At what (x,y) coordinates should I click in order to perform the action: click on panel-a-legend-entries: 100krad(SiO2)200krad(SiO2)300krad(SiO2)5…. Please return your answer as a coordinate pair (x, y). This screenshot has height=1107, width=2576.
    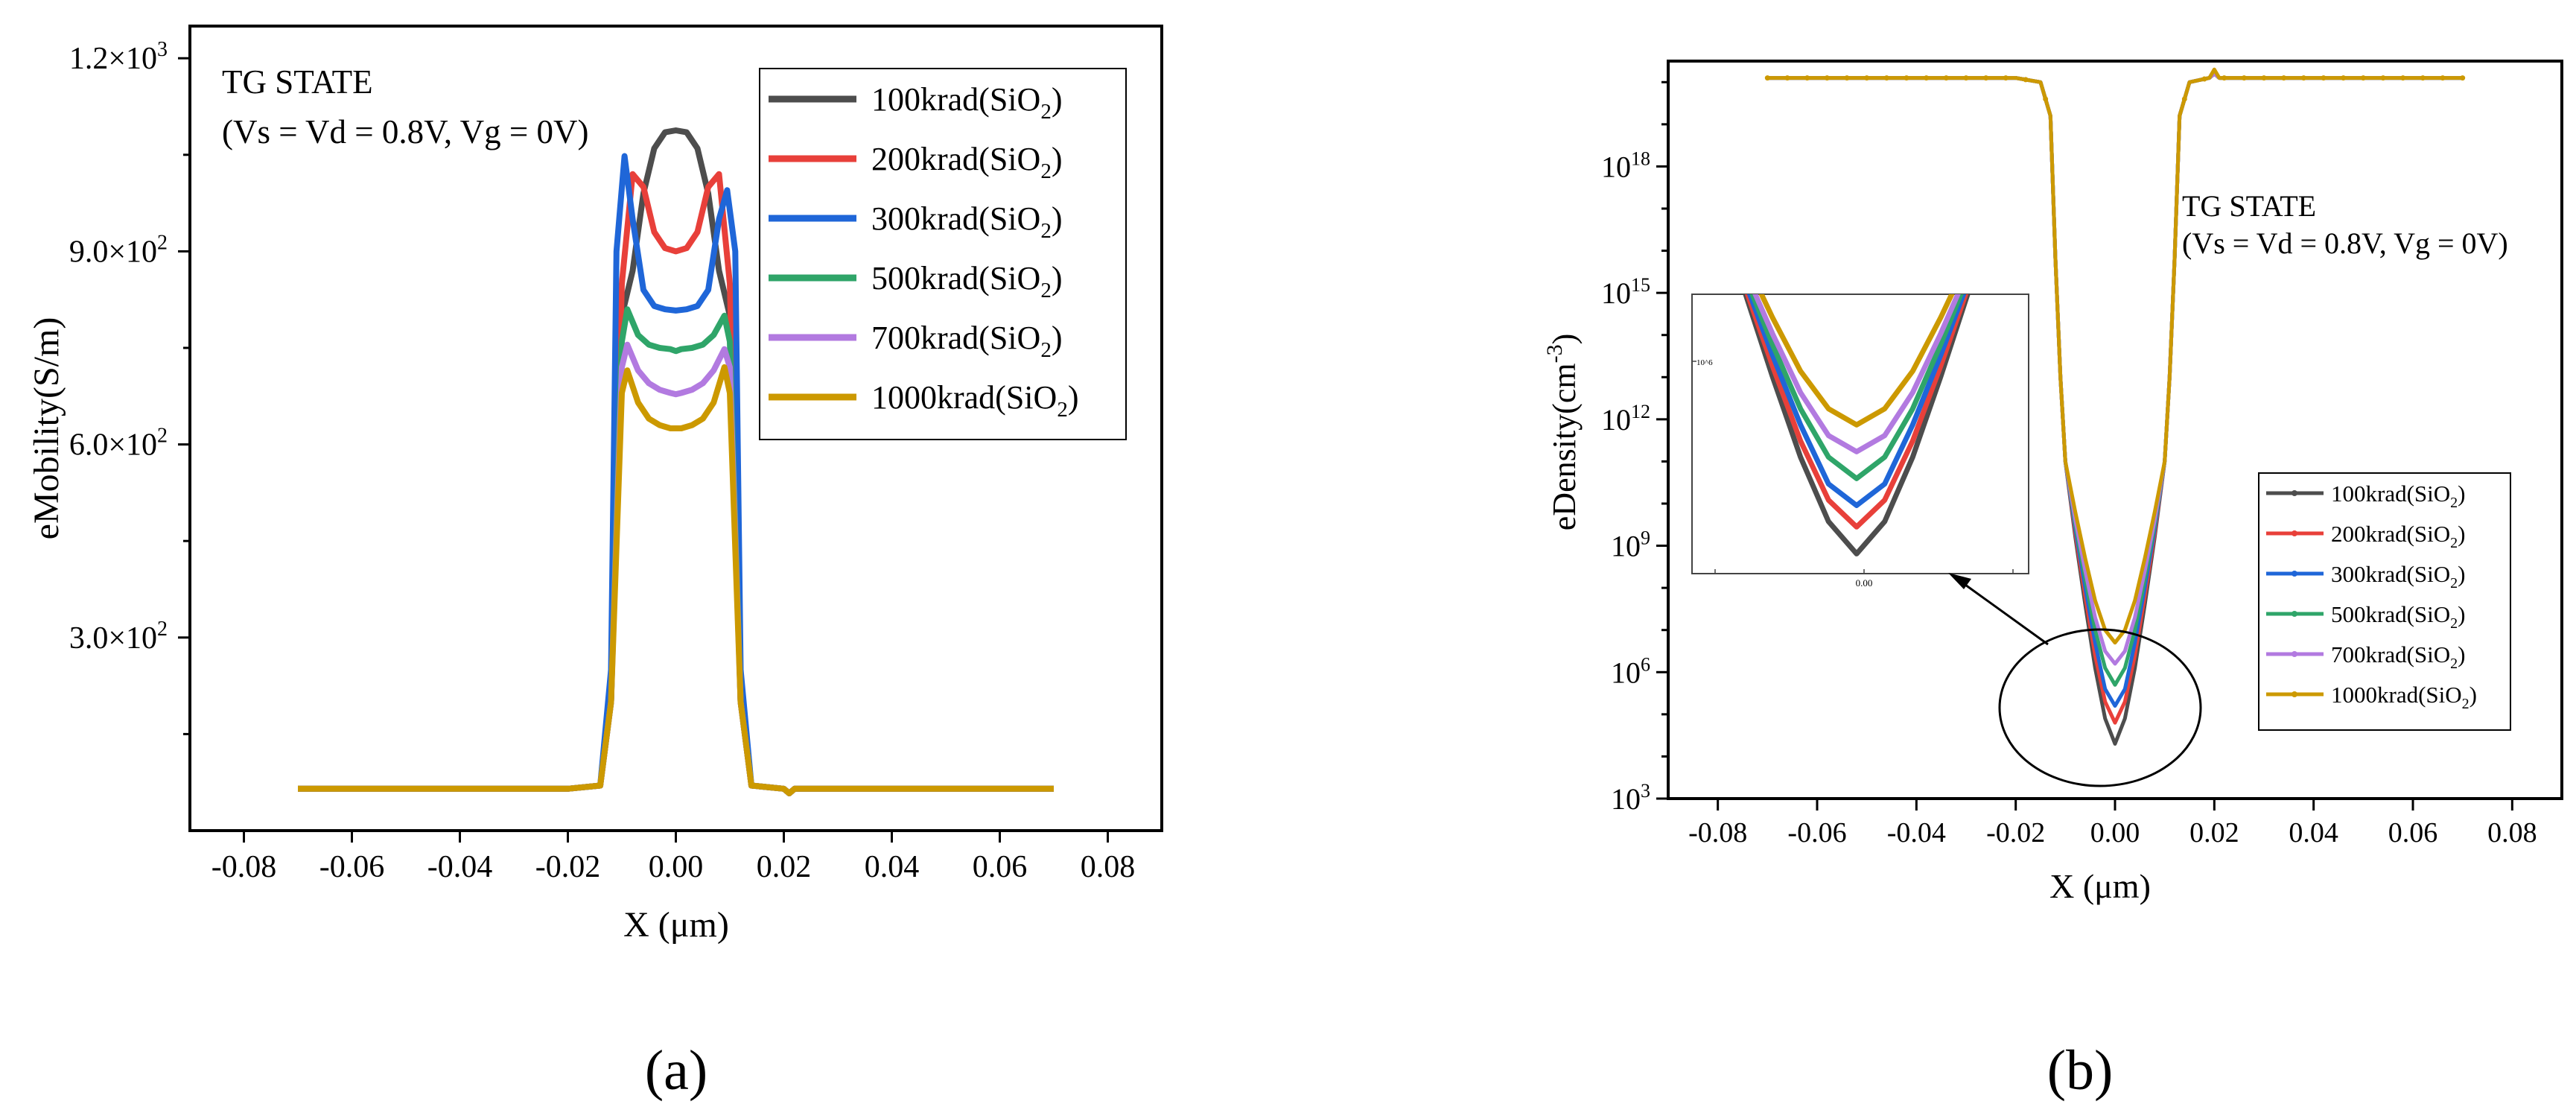
    Looking at the image, I should click on (923, 251).